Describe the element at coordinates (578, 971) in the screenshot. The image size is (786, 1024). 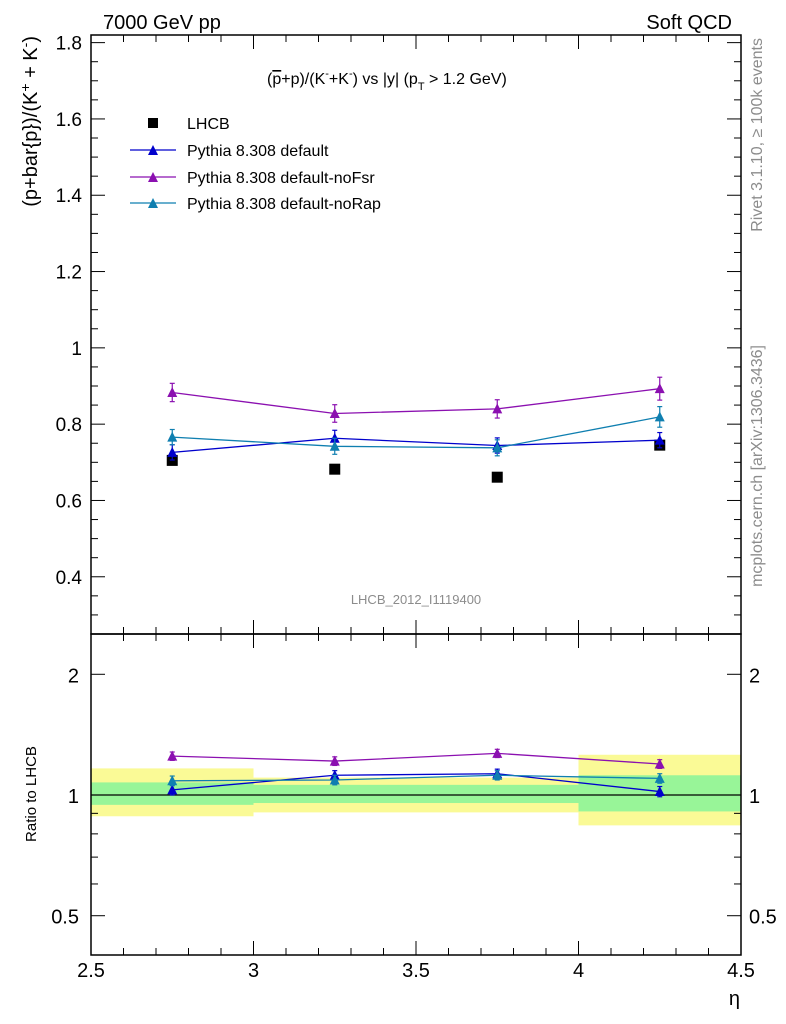
I see `xtick-label: 4` at that location.